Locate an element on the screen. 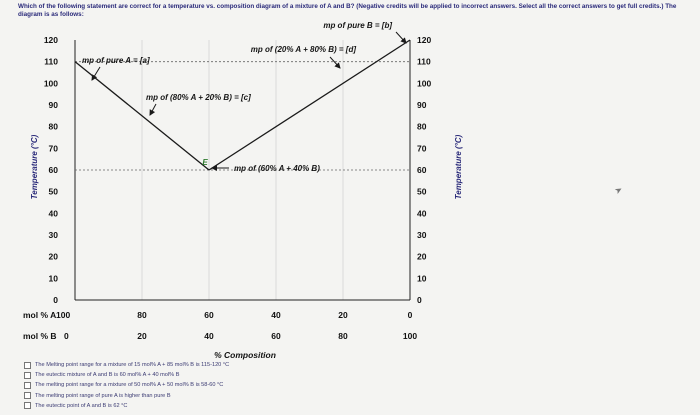 The height and width of the screenshot is (415, 700). annotation-label: mp of pure B = [b] is located at coordinates (357, 25).